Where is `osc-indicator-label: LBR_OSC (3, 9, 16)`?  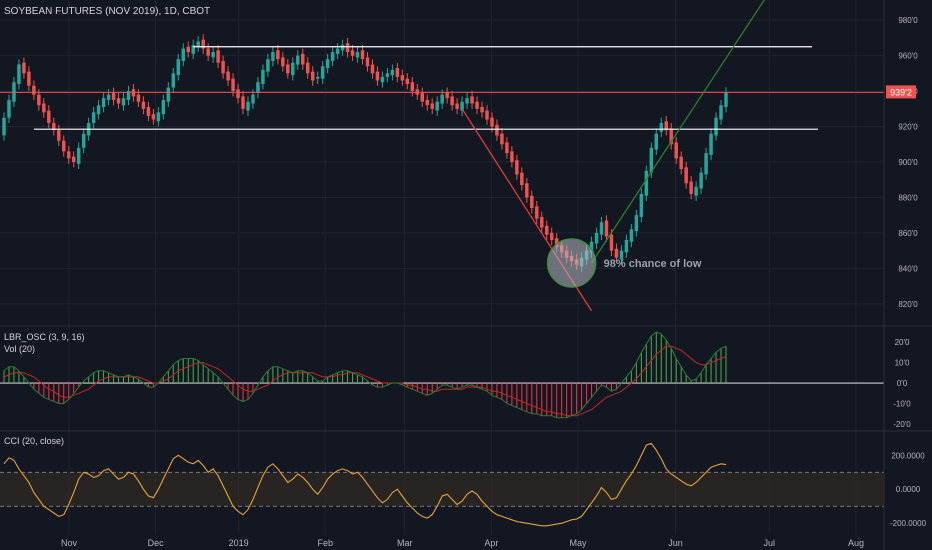 osc-indicator-label: LBR_OSC (3, 9, 16) is located at coordinates (44, 337).